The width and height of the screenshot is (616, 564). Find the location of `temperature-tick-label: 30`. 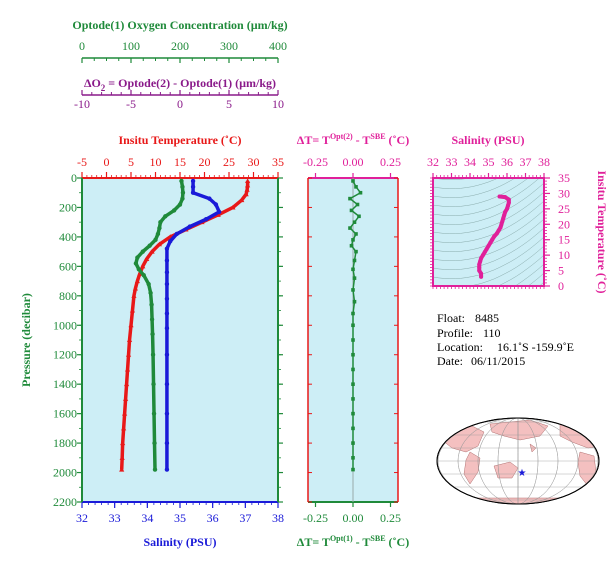

temperature-tick-label: 30 is located at coordinates (254, 162).